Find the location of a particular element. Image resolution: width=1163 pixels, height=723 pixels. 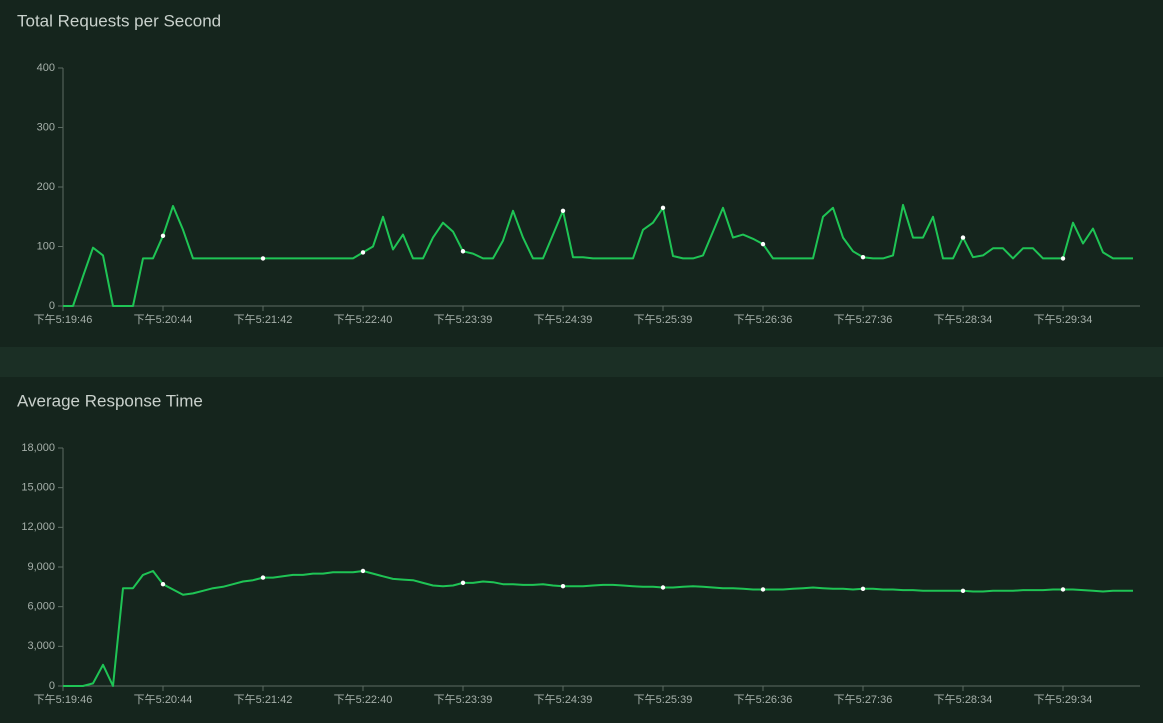

chart-title: Average Response Time is located at coordinates (110, 400).